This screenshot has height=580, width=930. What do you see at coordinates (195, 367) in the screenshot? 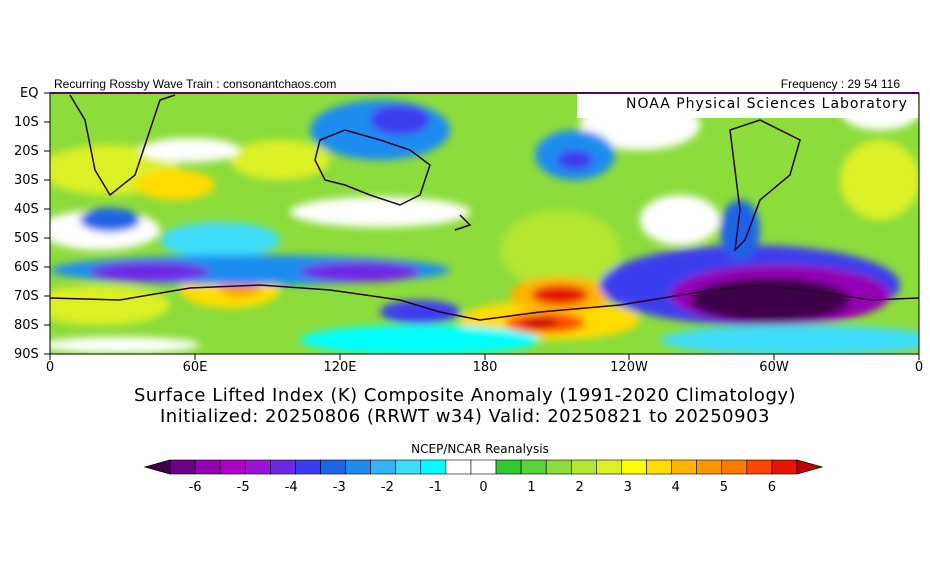
I see `lon-label: 60E` at bounding box center [195, 367].